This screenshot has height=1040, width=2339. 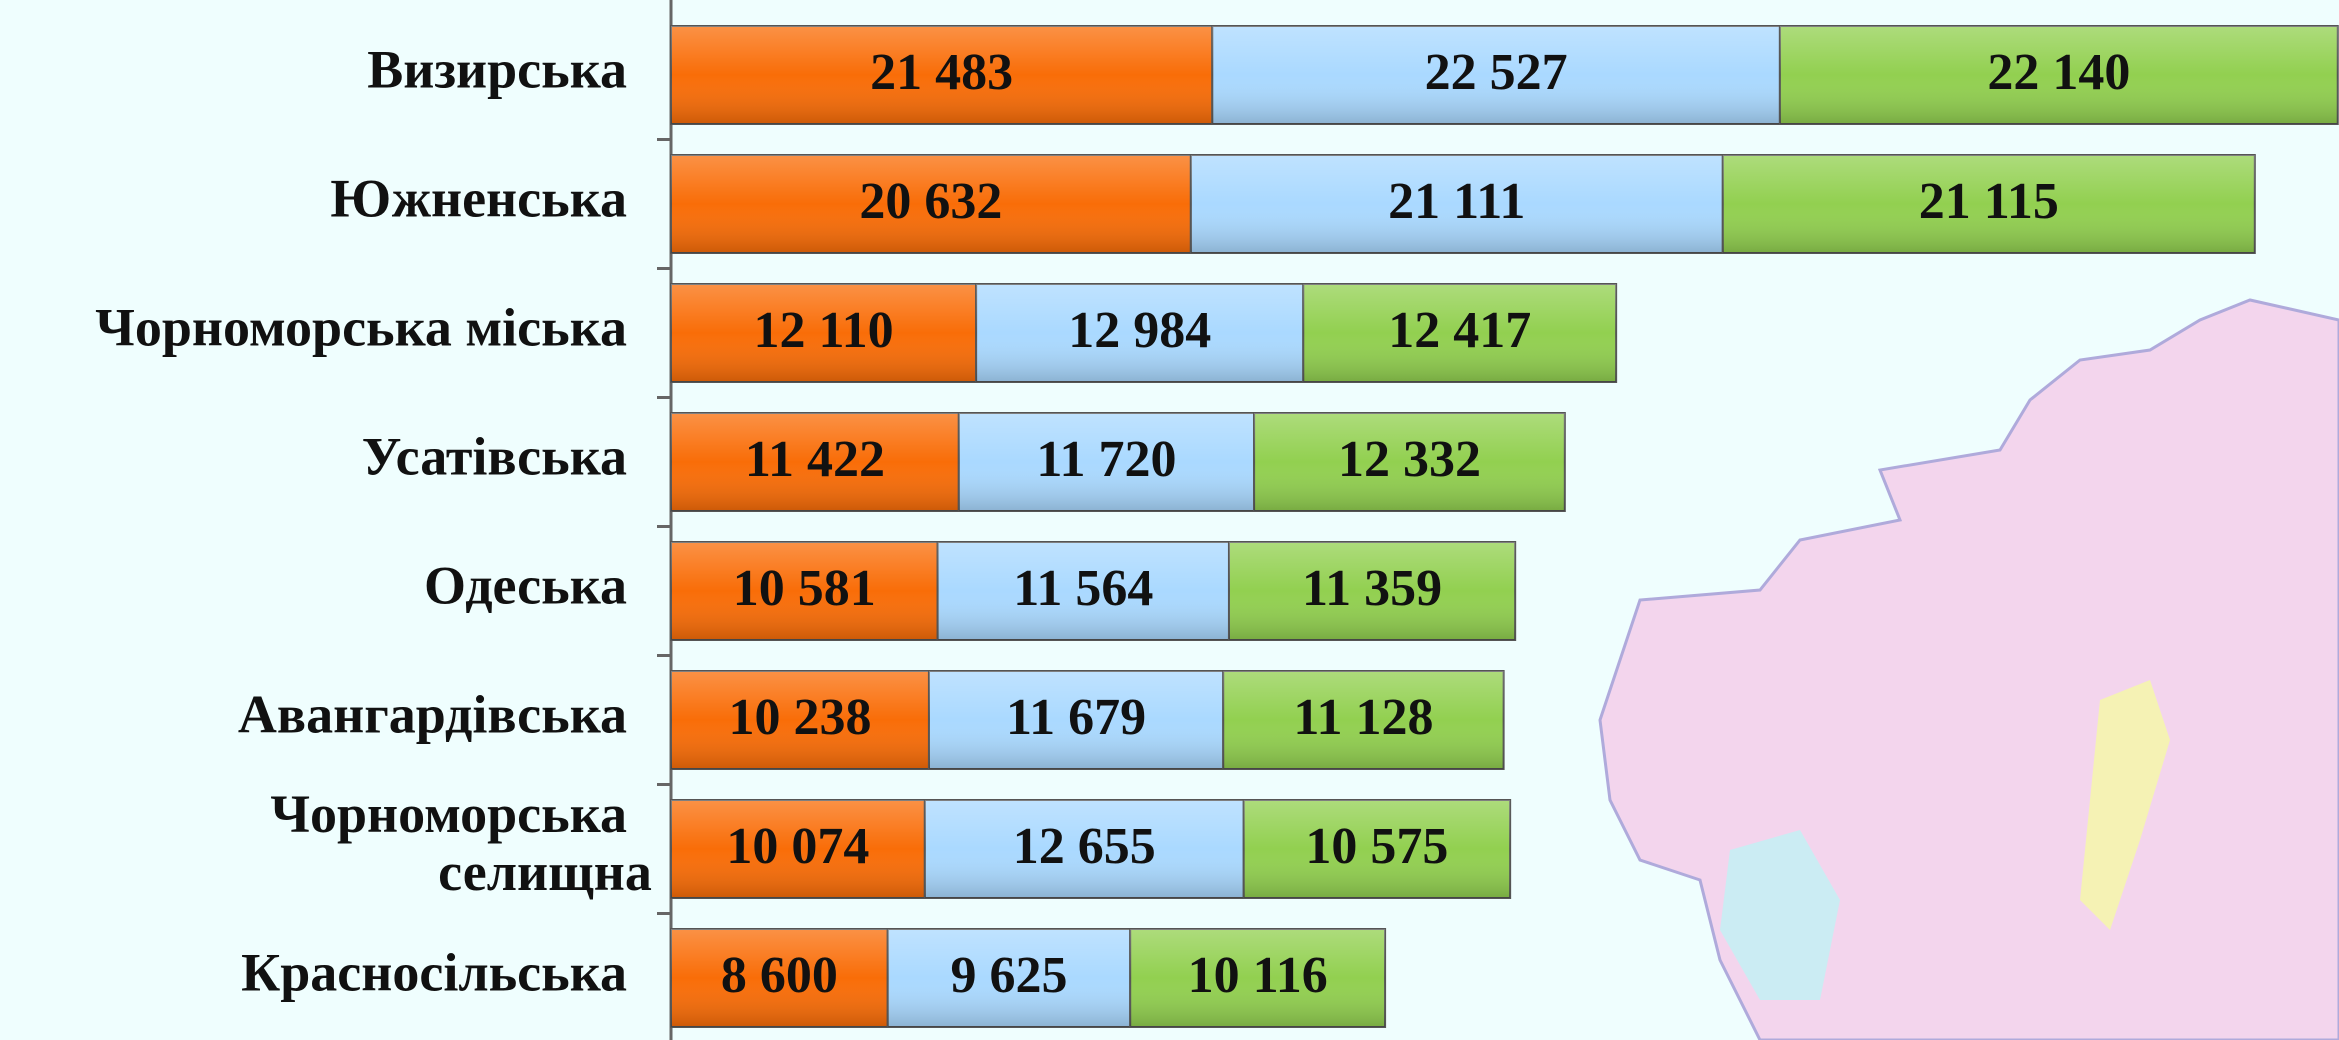 I want to click on category-label: Чорноморська селищна, so click(x=461, y=843).